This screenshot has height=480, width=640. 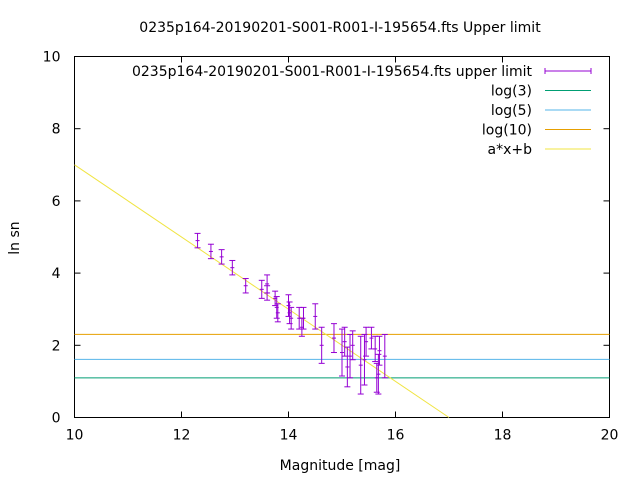 What do you see at coordinates (507, 131) in the screenshot?
I see `legend-label: log(10)` at bounding box center [507, 131].